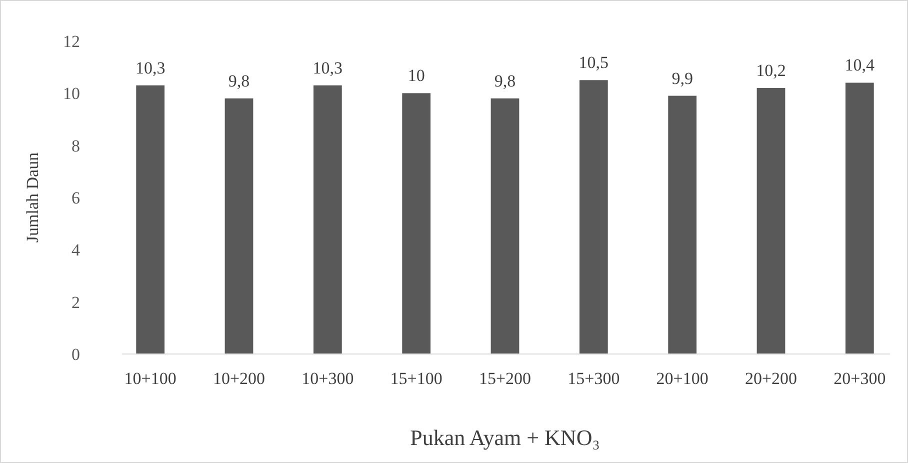 This screenshot has width=908, height=463. What do you see at coordinates (76, 354) in the screenshot?
I see `y-tick-label: 0` at bounding box center [76, 354].